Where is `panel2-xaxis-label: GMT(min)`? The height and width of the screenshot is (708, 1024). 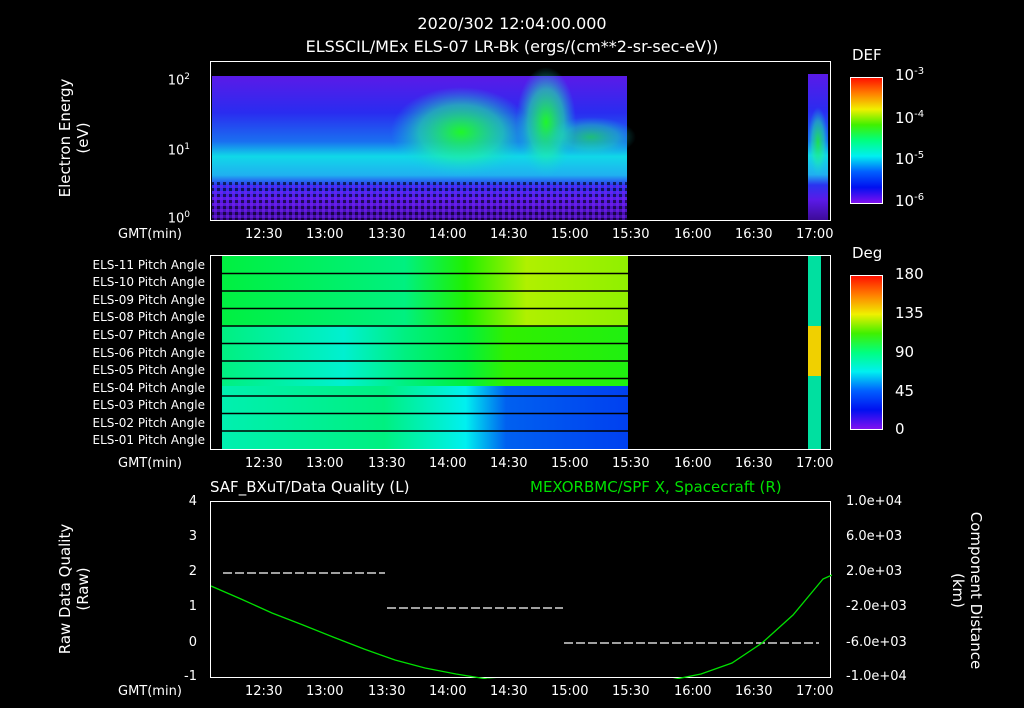 panel2-xaxis-label: GMT(min) is located at coordinates (150, 463).